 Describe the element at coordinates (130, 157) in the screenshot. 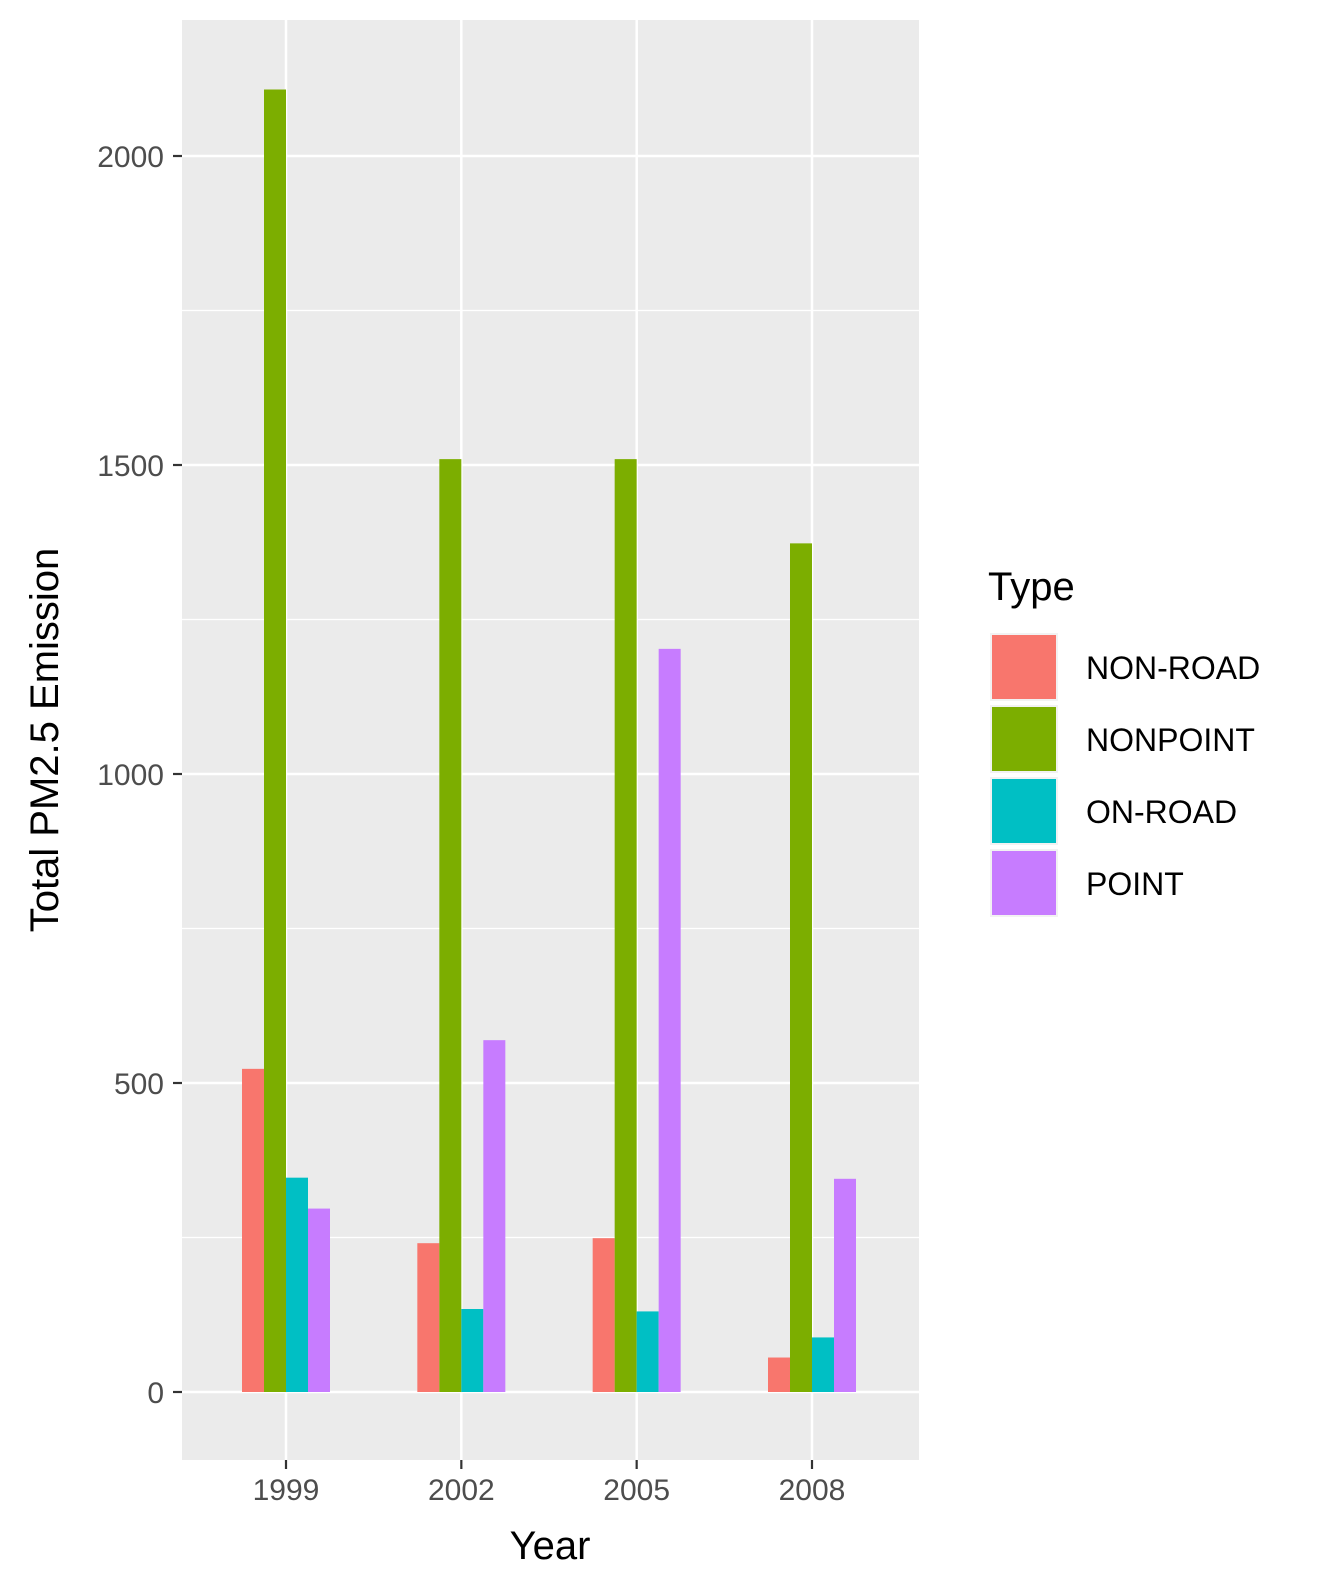

I see `y-tick-label: 2000` at that location.